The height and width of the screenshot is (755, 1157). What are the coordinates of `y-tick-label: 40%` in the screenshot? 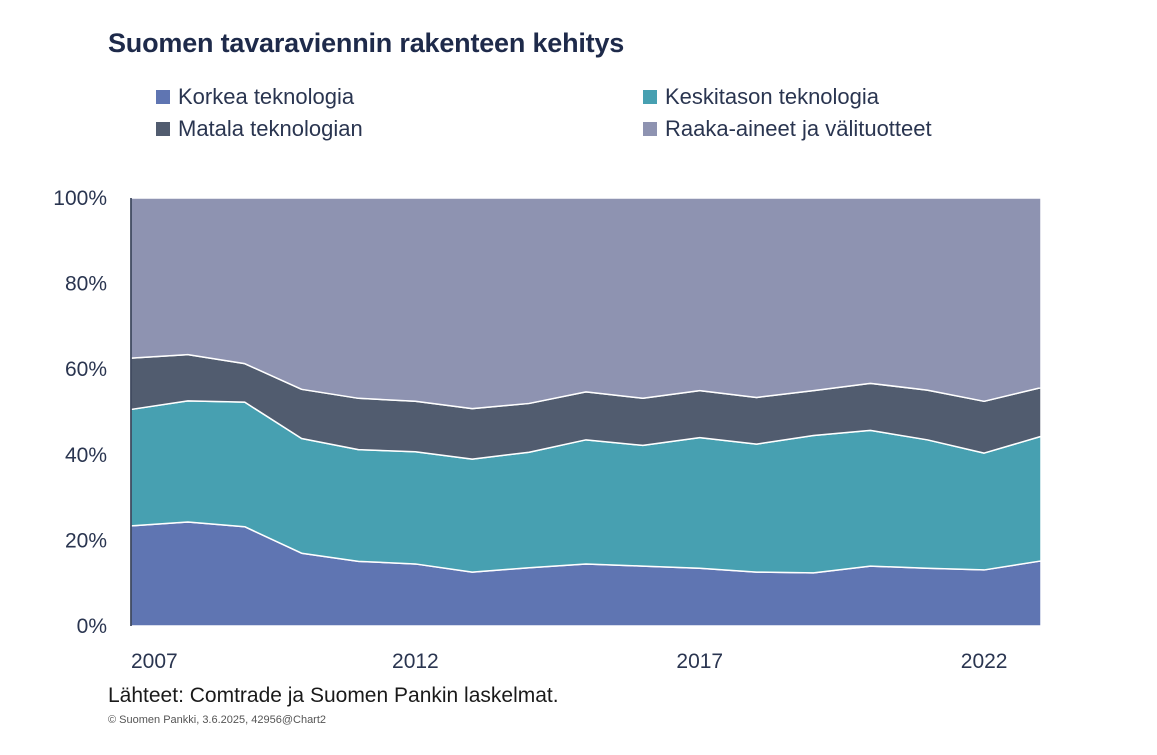 It's located at (86, 455).